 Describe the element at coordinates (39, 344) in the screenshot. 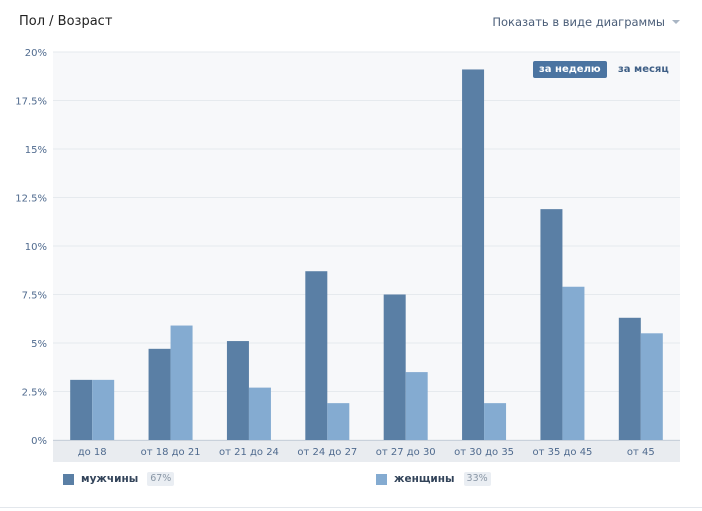

I see `y-tick-label: 5%` at that location.